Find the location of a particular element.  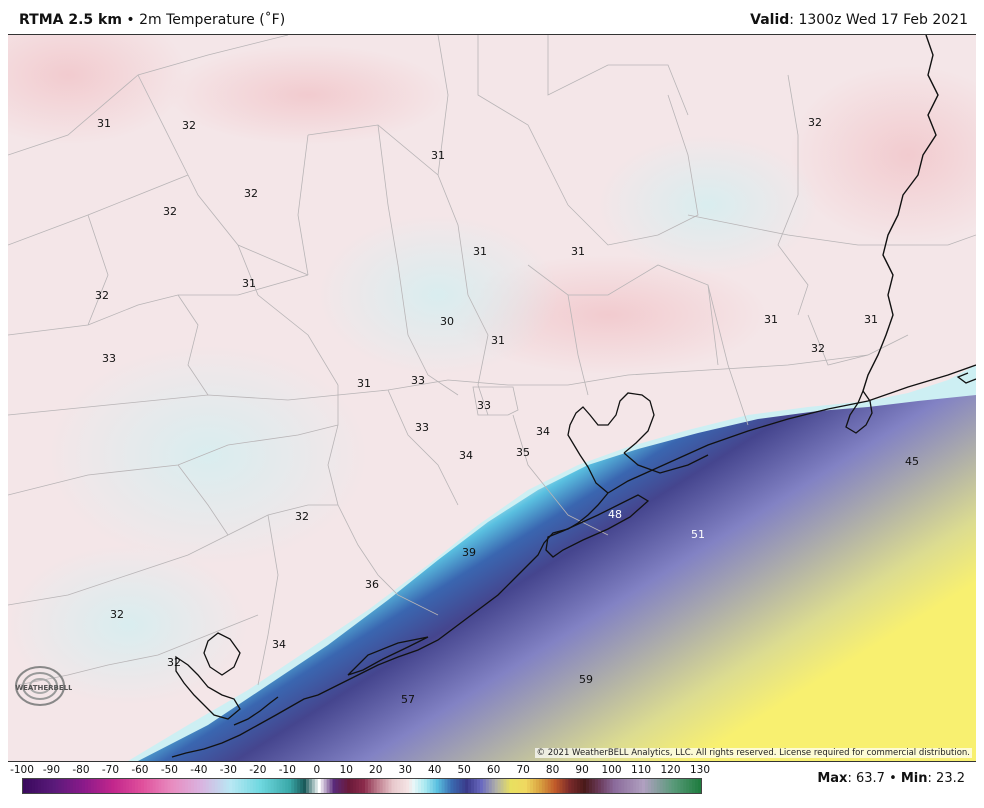

weatherbell-logo: WEATHERBELL is located at coordinates (43, 686).